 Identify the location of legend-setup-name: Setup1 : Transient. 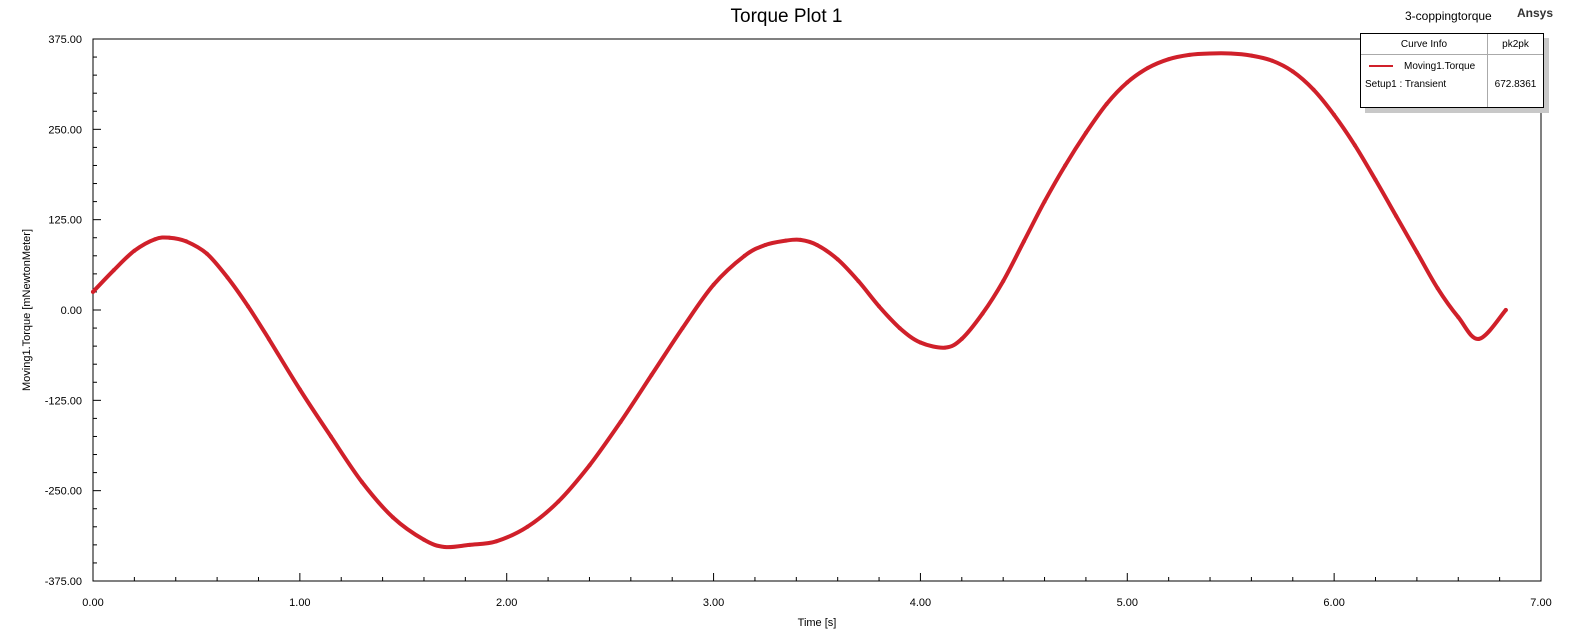
(1406, 84).